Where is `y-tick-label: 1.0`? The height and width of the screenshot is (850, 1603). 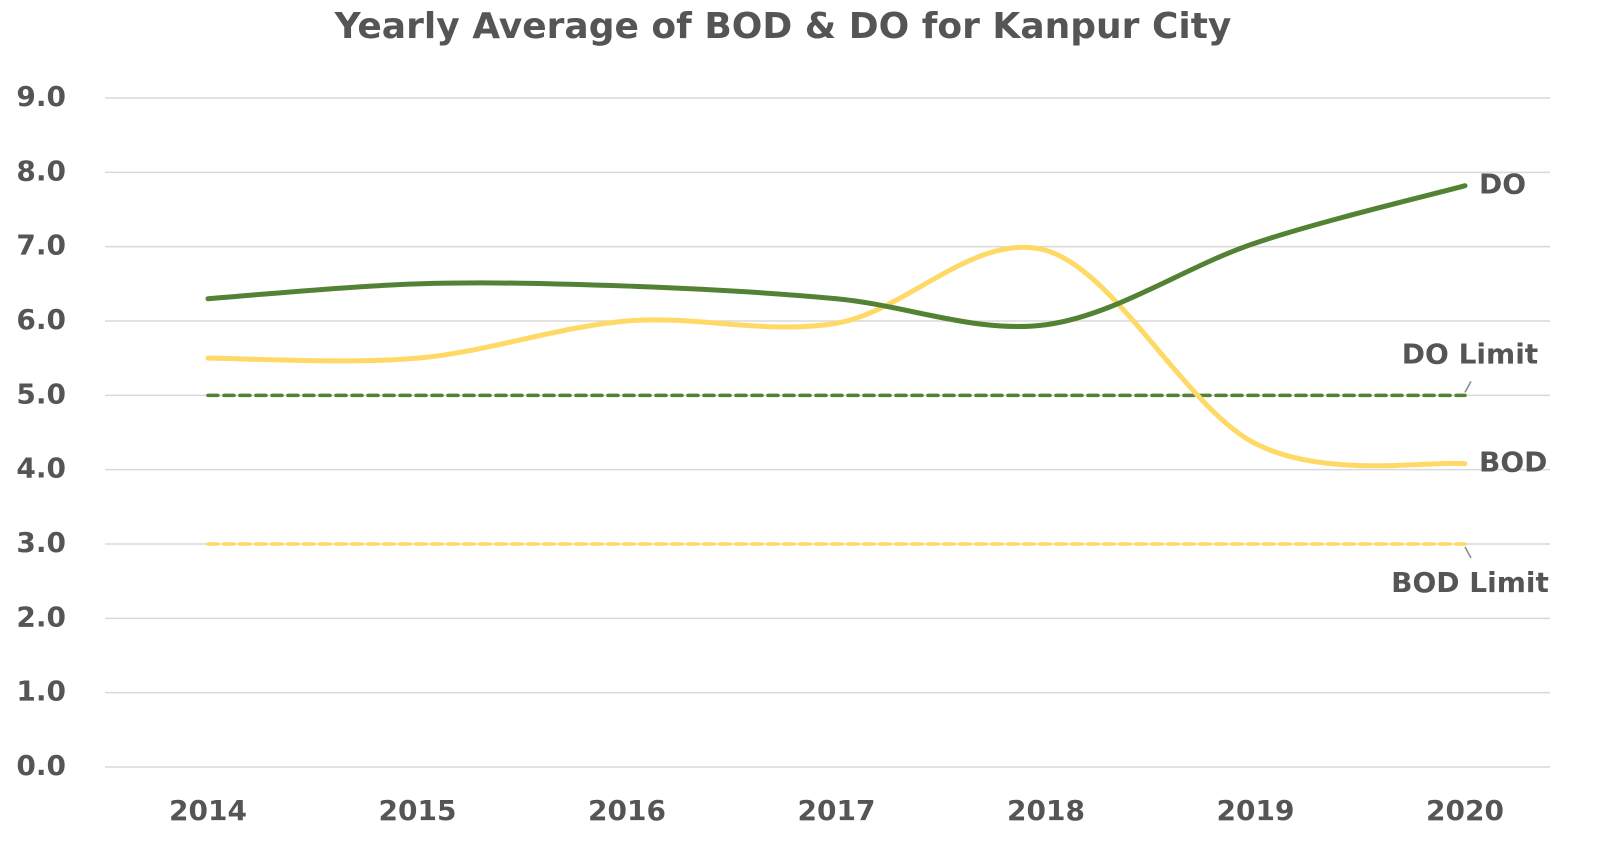 y-tick-label: 1.0 is located at coordinates (41, 691).